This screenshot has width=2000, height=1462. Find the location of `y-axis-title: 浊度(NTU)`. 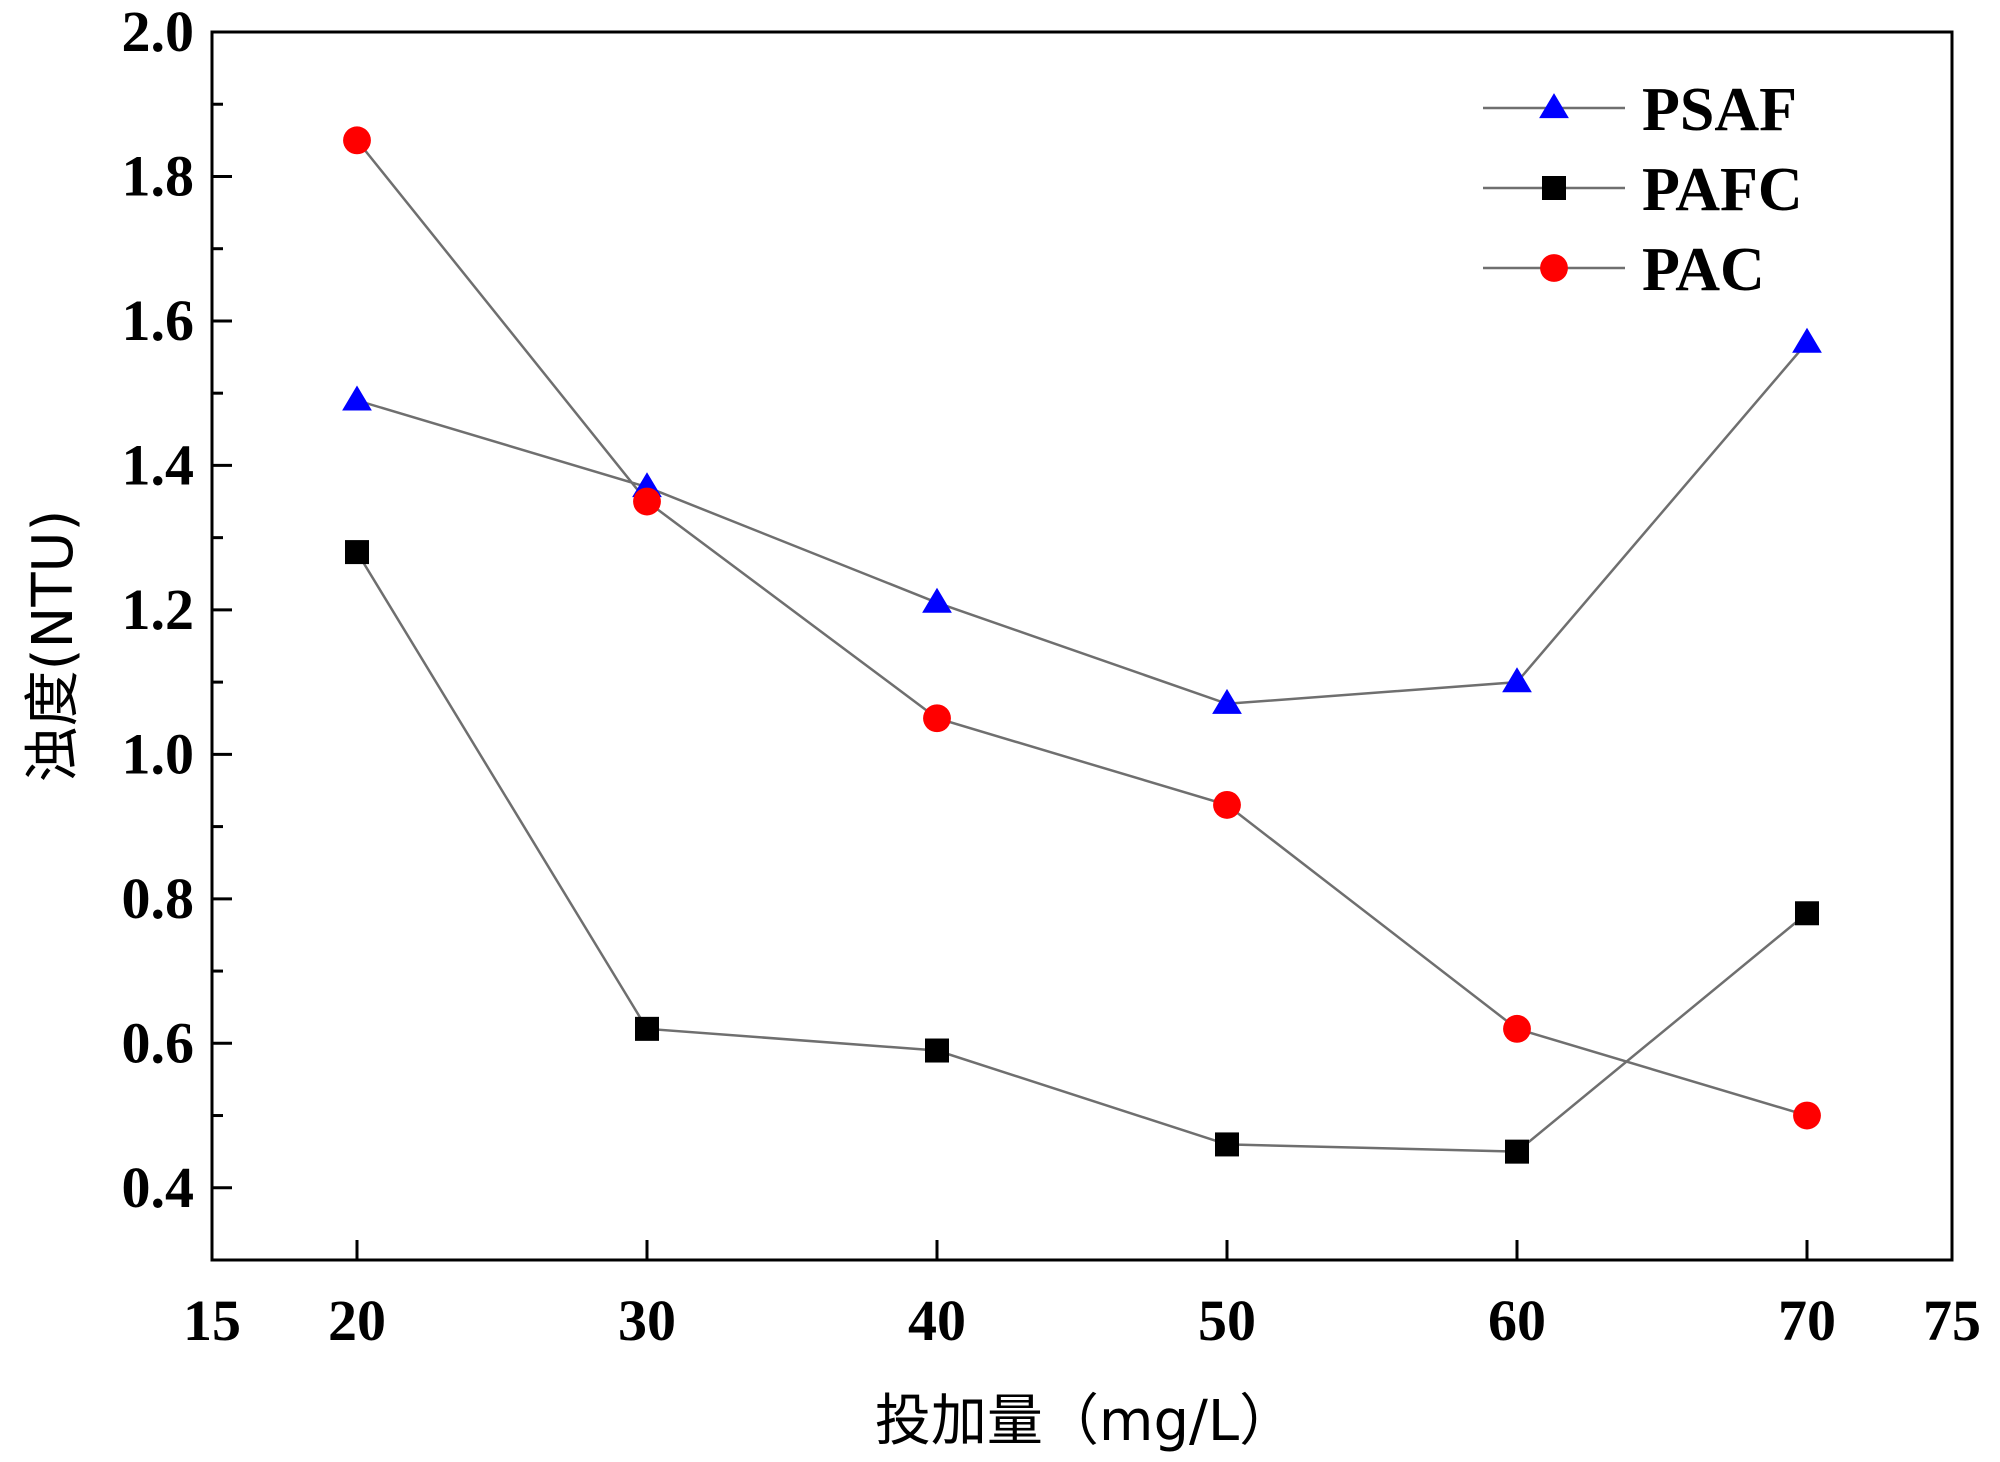

y-axis-title: 浊度(NTU) is located at coordinates (53, 646).